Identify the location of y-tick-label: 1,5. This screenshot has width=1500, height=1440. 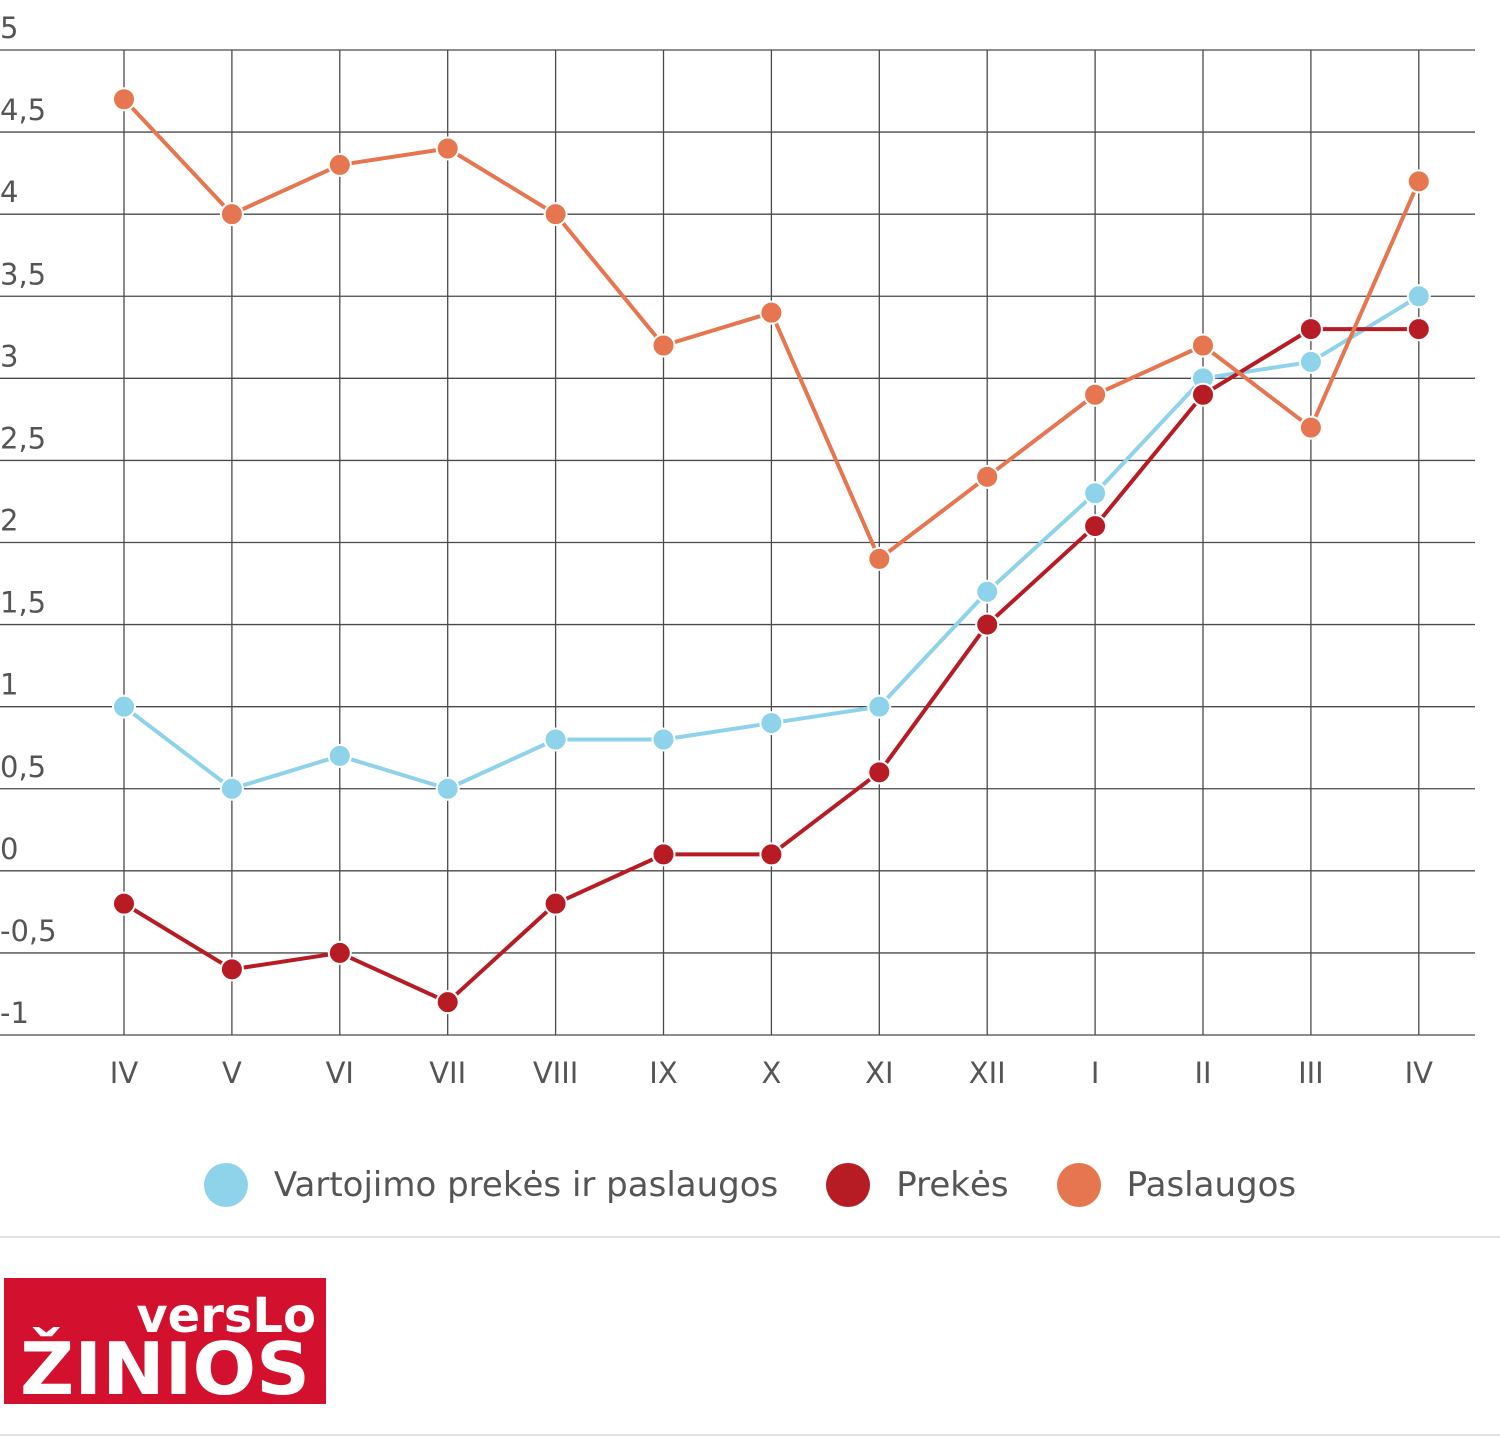
(23, 603).